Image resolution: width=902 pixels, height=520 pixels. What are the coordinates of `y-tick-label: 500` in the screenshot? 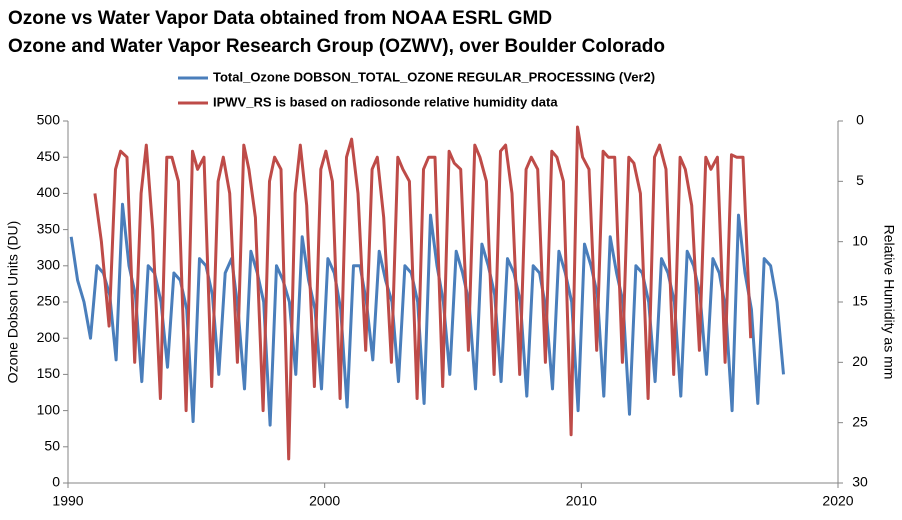 It's located at (49, 120).